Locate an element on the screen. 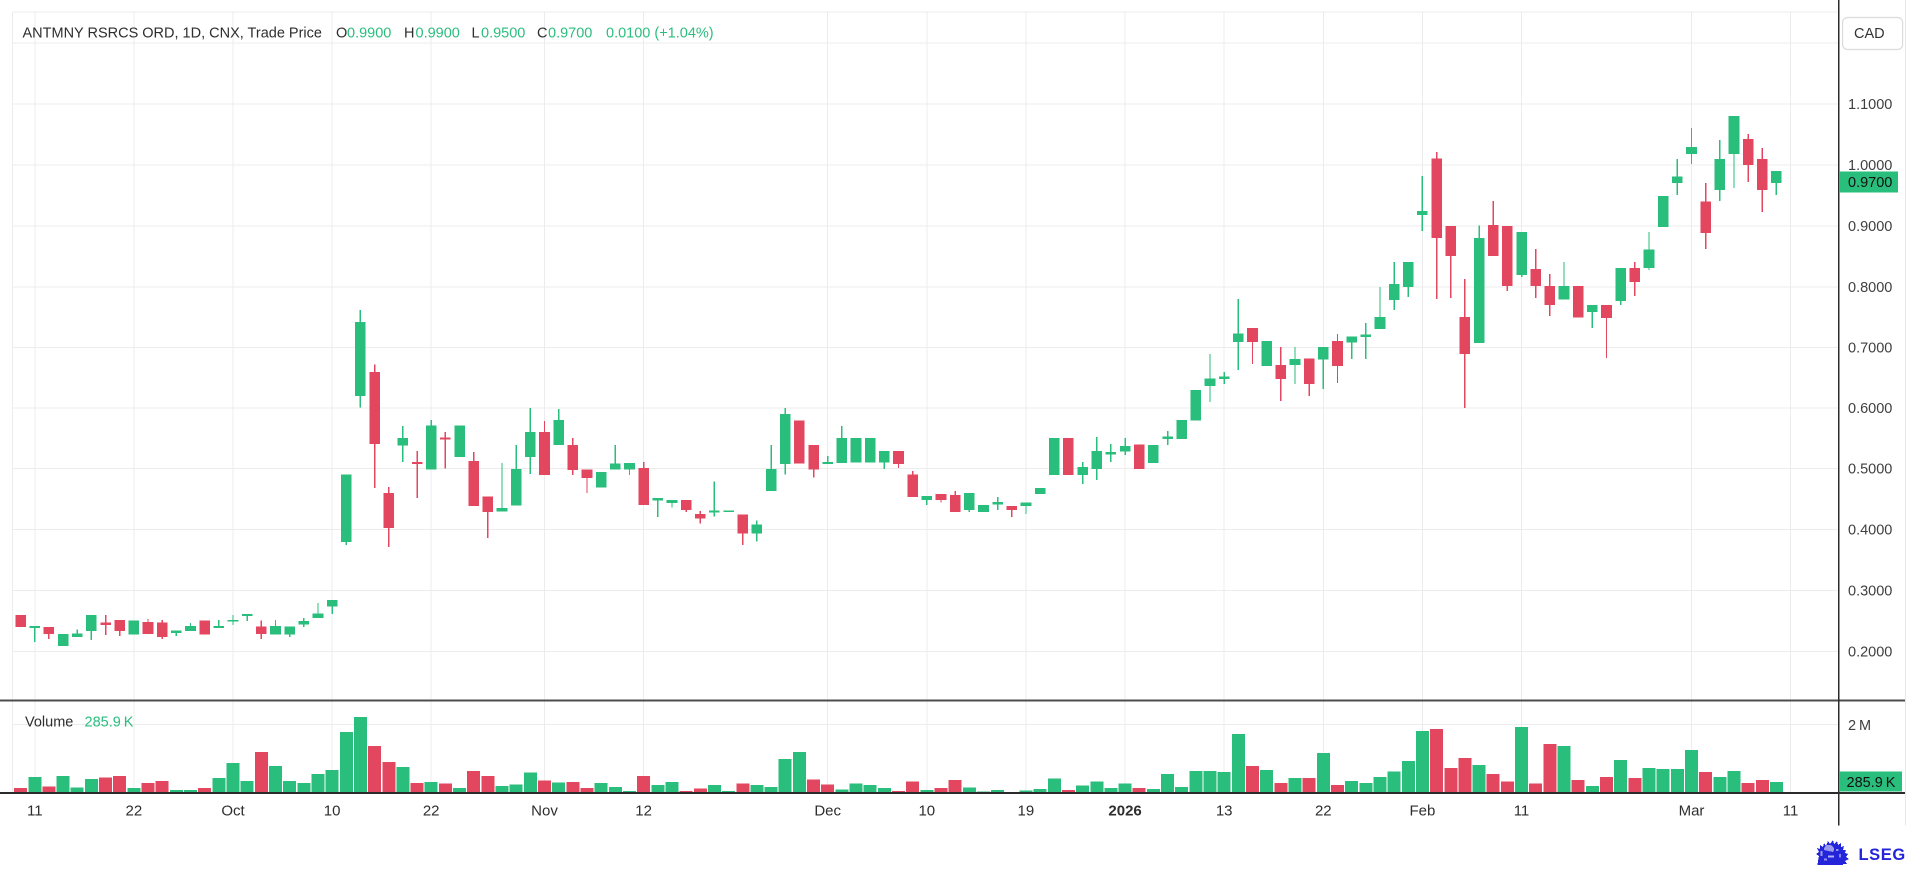 This screenshot has width=1920, height=870. svg-text: 0.6000 is located at coordinates (1870, 409).